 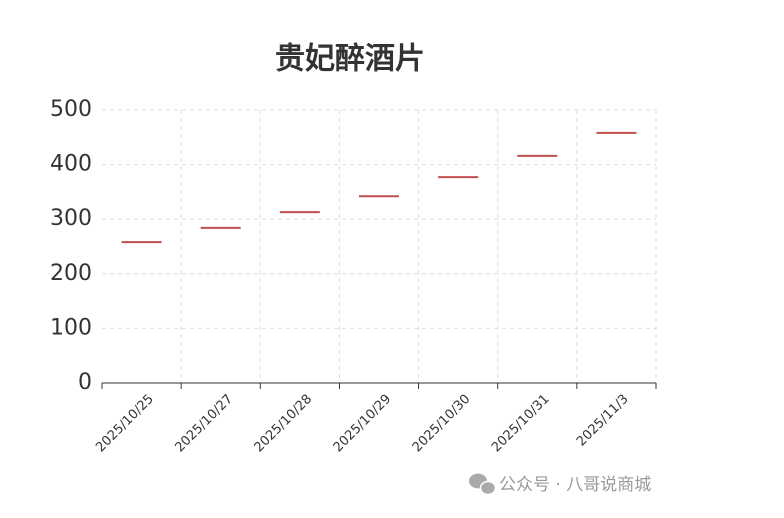 I want to click on x-tick-label: 2025/10/27, so click(x=204, y=424).